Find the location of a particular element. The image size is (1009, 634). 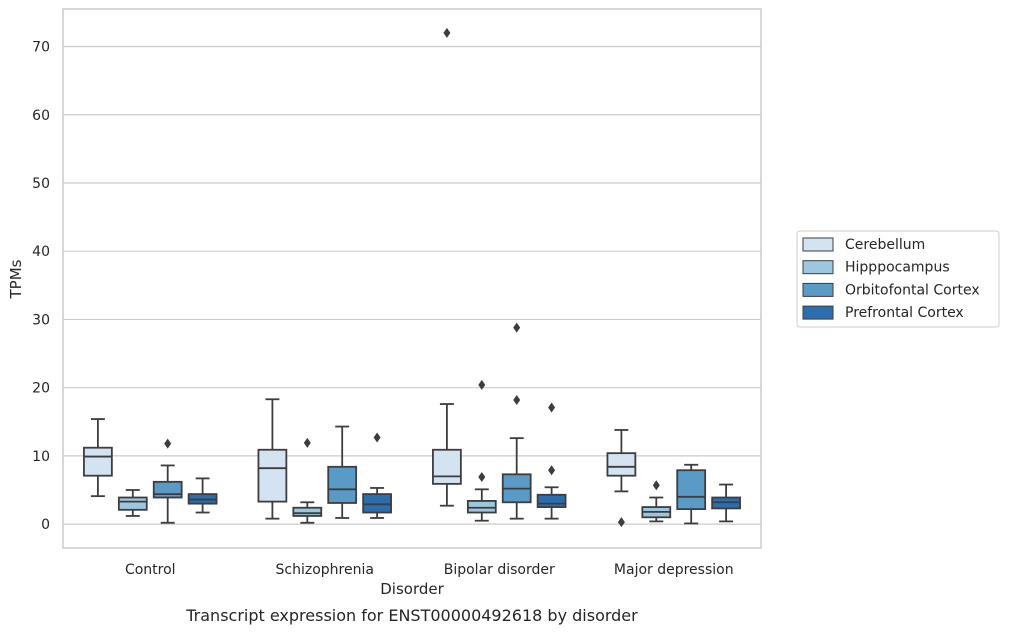

x-axis-label: Disorder is located at coordinates (412, 589).